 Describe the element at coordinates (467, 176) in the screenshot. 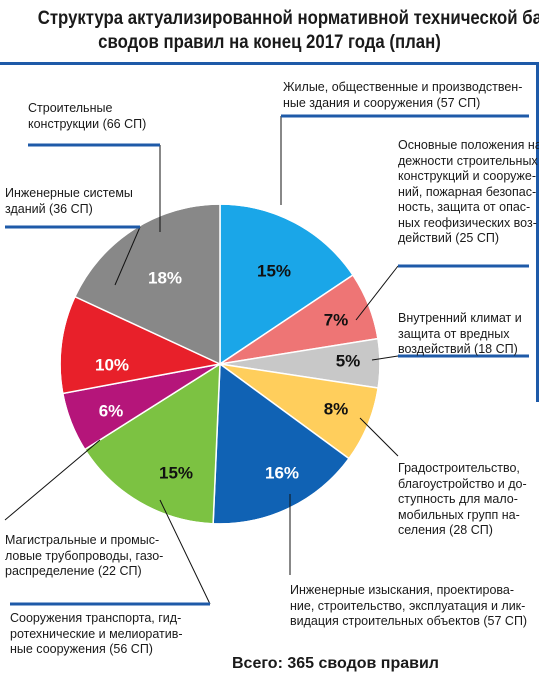

I see `label-line: конструкций и сооруже-` at that location.